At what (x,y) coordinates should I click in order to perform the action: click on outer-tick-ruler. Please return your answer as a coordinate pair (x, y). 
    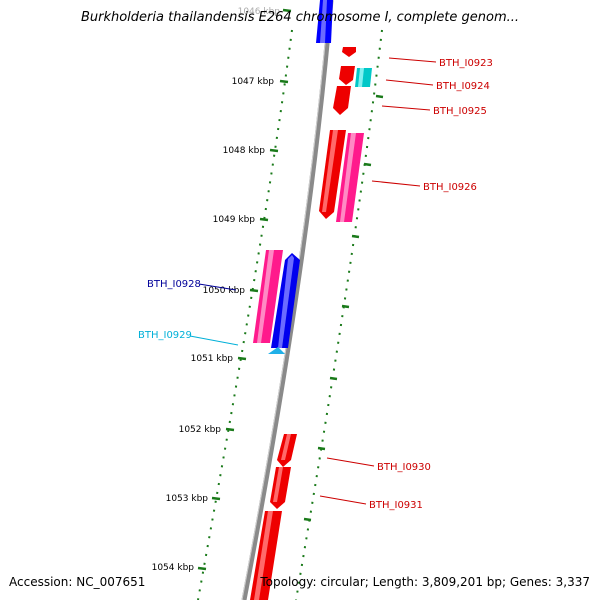
    Looking at the image, I should click on (339, 314).